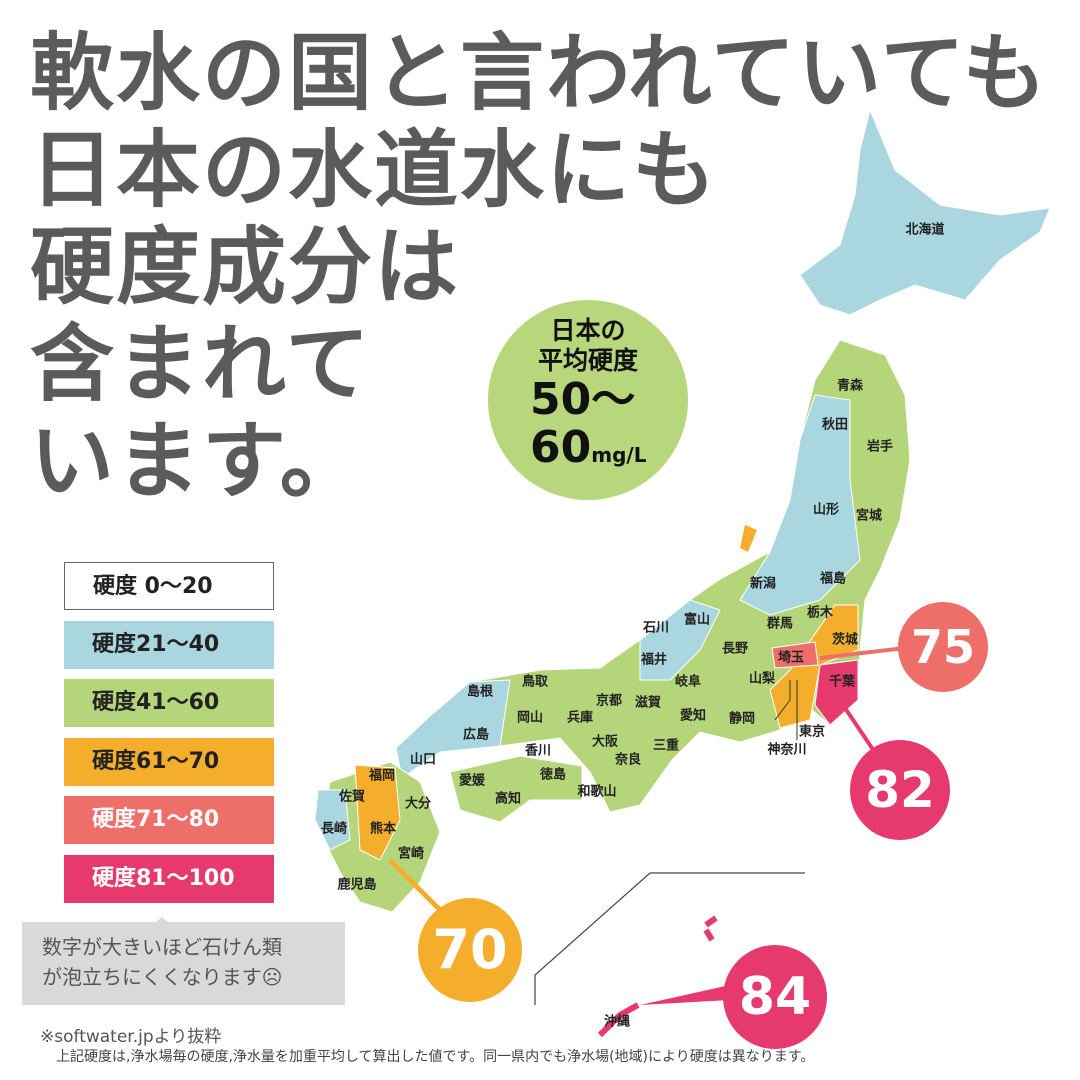 This screenshot has width=1080, height=1080. I want to click on average-hardness-badge: 日本の 平均硬度 50〜 60mg/L, so click(588, 400).